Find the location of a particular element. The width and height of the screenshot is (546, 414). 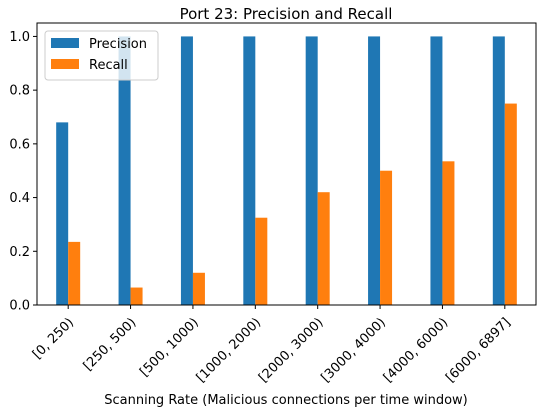

y-tick-label: 0.4 is located at coordinates (19, 198).